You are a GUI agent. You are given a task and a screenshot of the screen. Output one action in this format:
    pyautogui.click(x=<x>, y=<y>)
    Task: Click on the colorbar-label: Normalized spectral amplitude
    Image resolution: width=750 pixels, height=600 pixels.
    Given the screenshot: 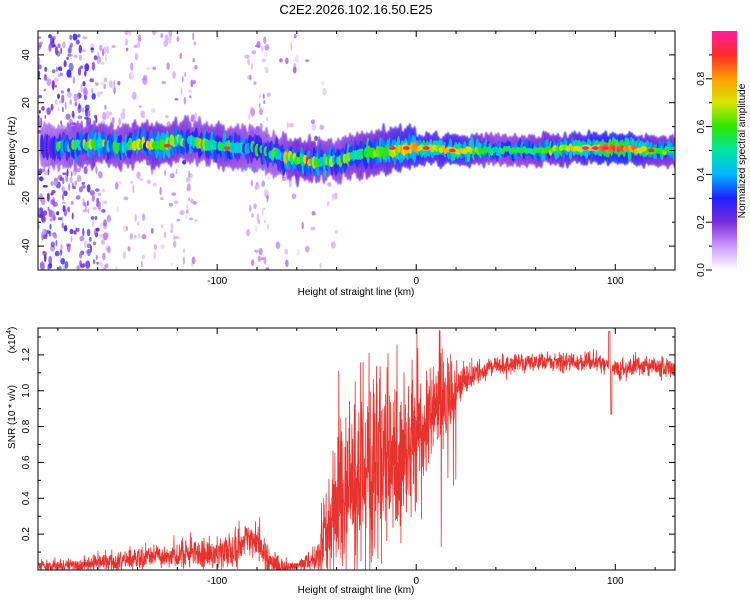 What is the action you would take?
    pyautogui.click(x=742, y=150)
    